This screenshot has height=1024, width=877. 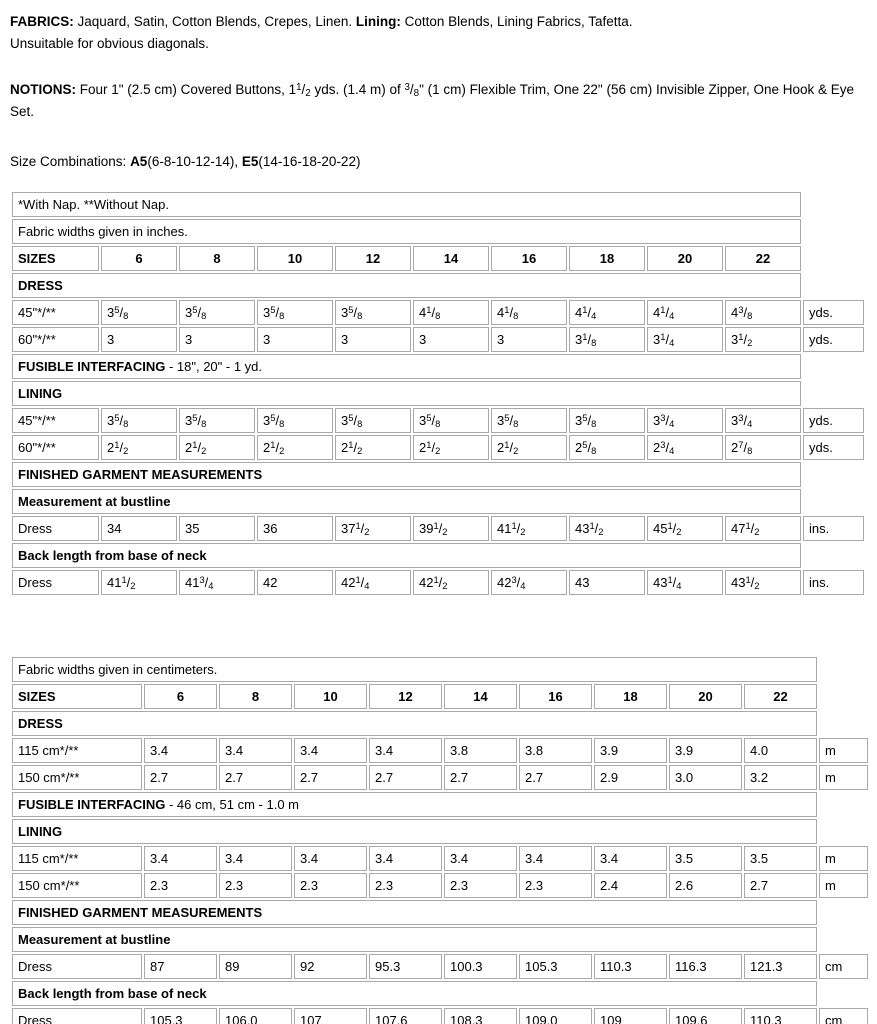 What do you see at coordinates (451, 582) in the screenshot?
I see `value-cell: 421/2` at bounding box center [451, 582].